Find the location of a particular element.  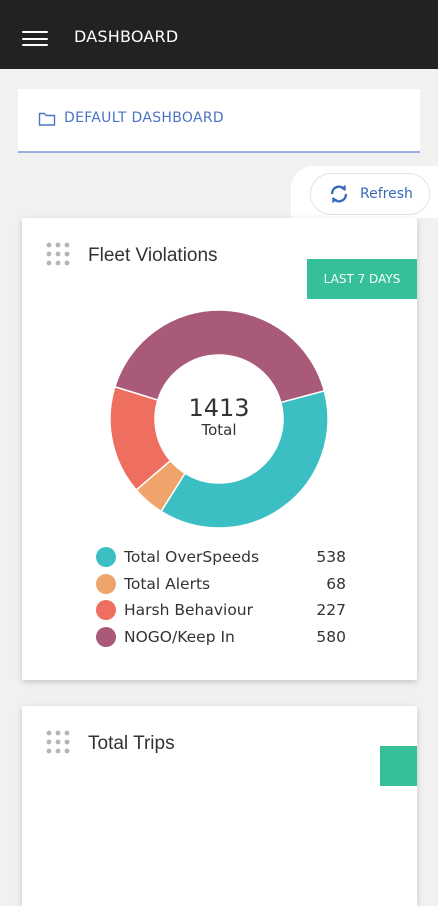

donut-chart: 1413 Total is located at coordinates (219, 419).